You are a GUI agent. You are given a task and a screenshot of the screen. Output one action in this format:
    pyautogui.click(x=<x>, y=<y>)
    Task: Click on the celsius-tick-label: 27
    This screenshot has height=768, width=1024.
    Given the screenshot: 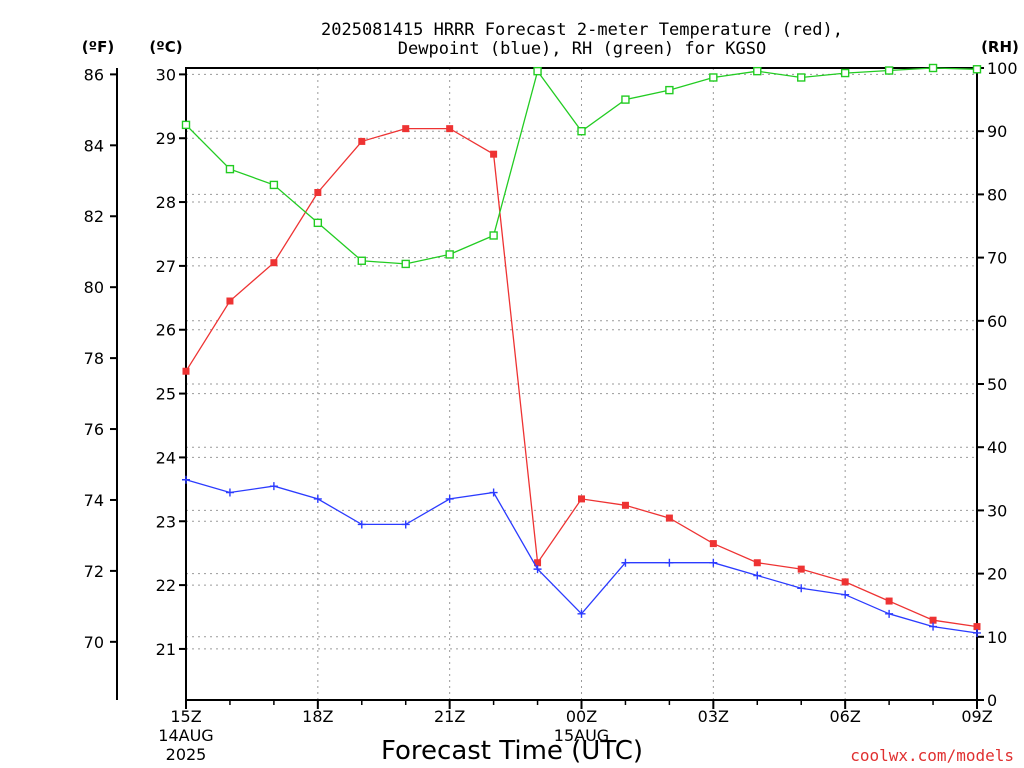 What is the action you would take?
    pyautogui.click(x=166, y=266)
    